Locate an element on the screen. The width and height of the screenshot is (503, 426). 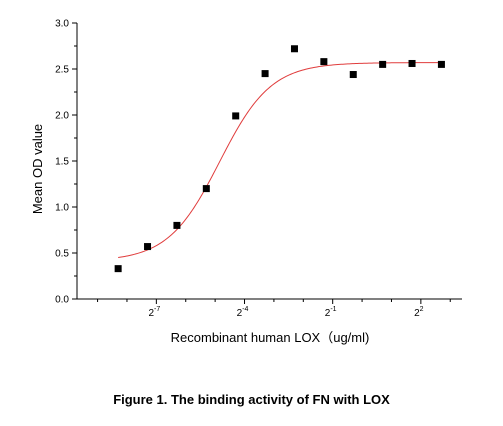
x-tick-label: 22 is located at coordinates (419, 312).